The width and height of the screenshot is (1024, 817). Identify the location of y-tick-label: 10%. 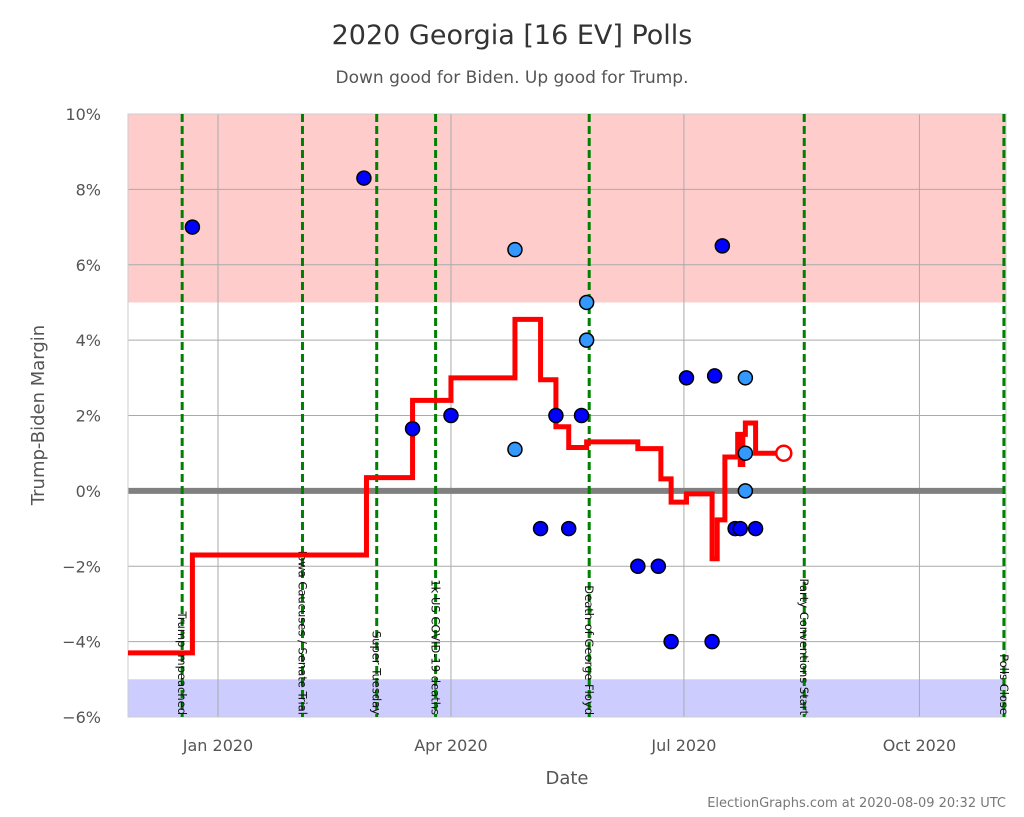
(83, 114).